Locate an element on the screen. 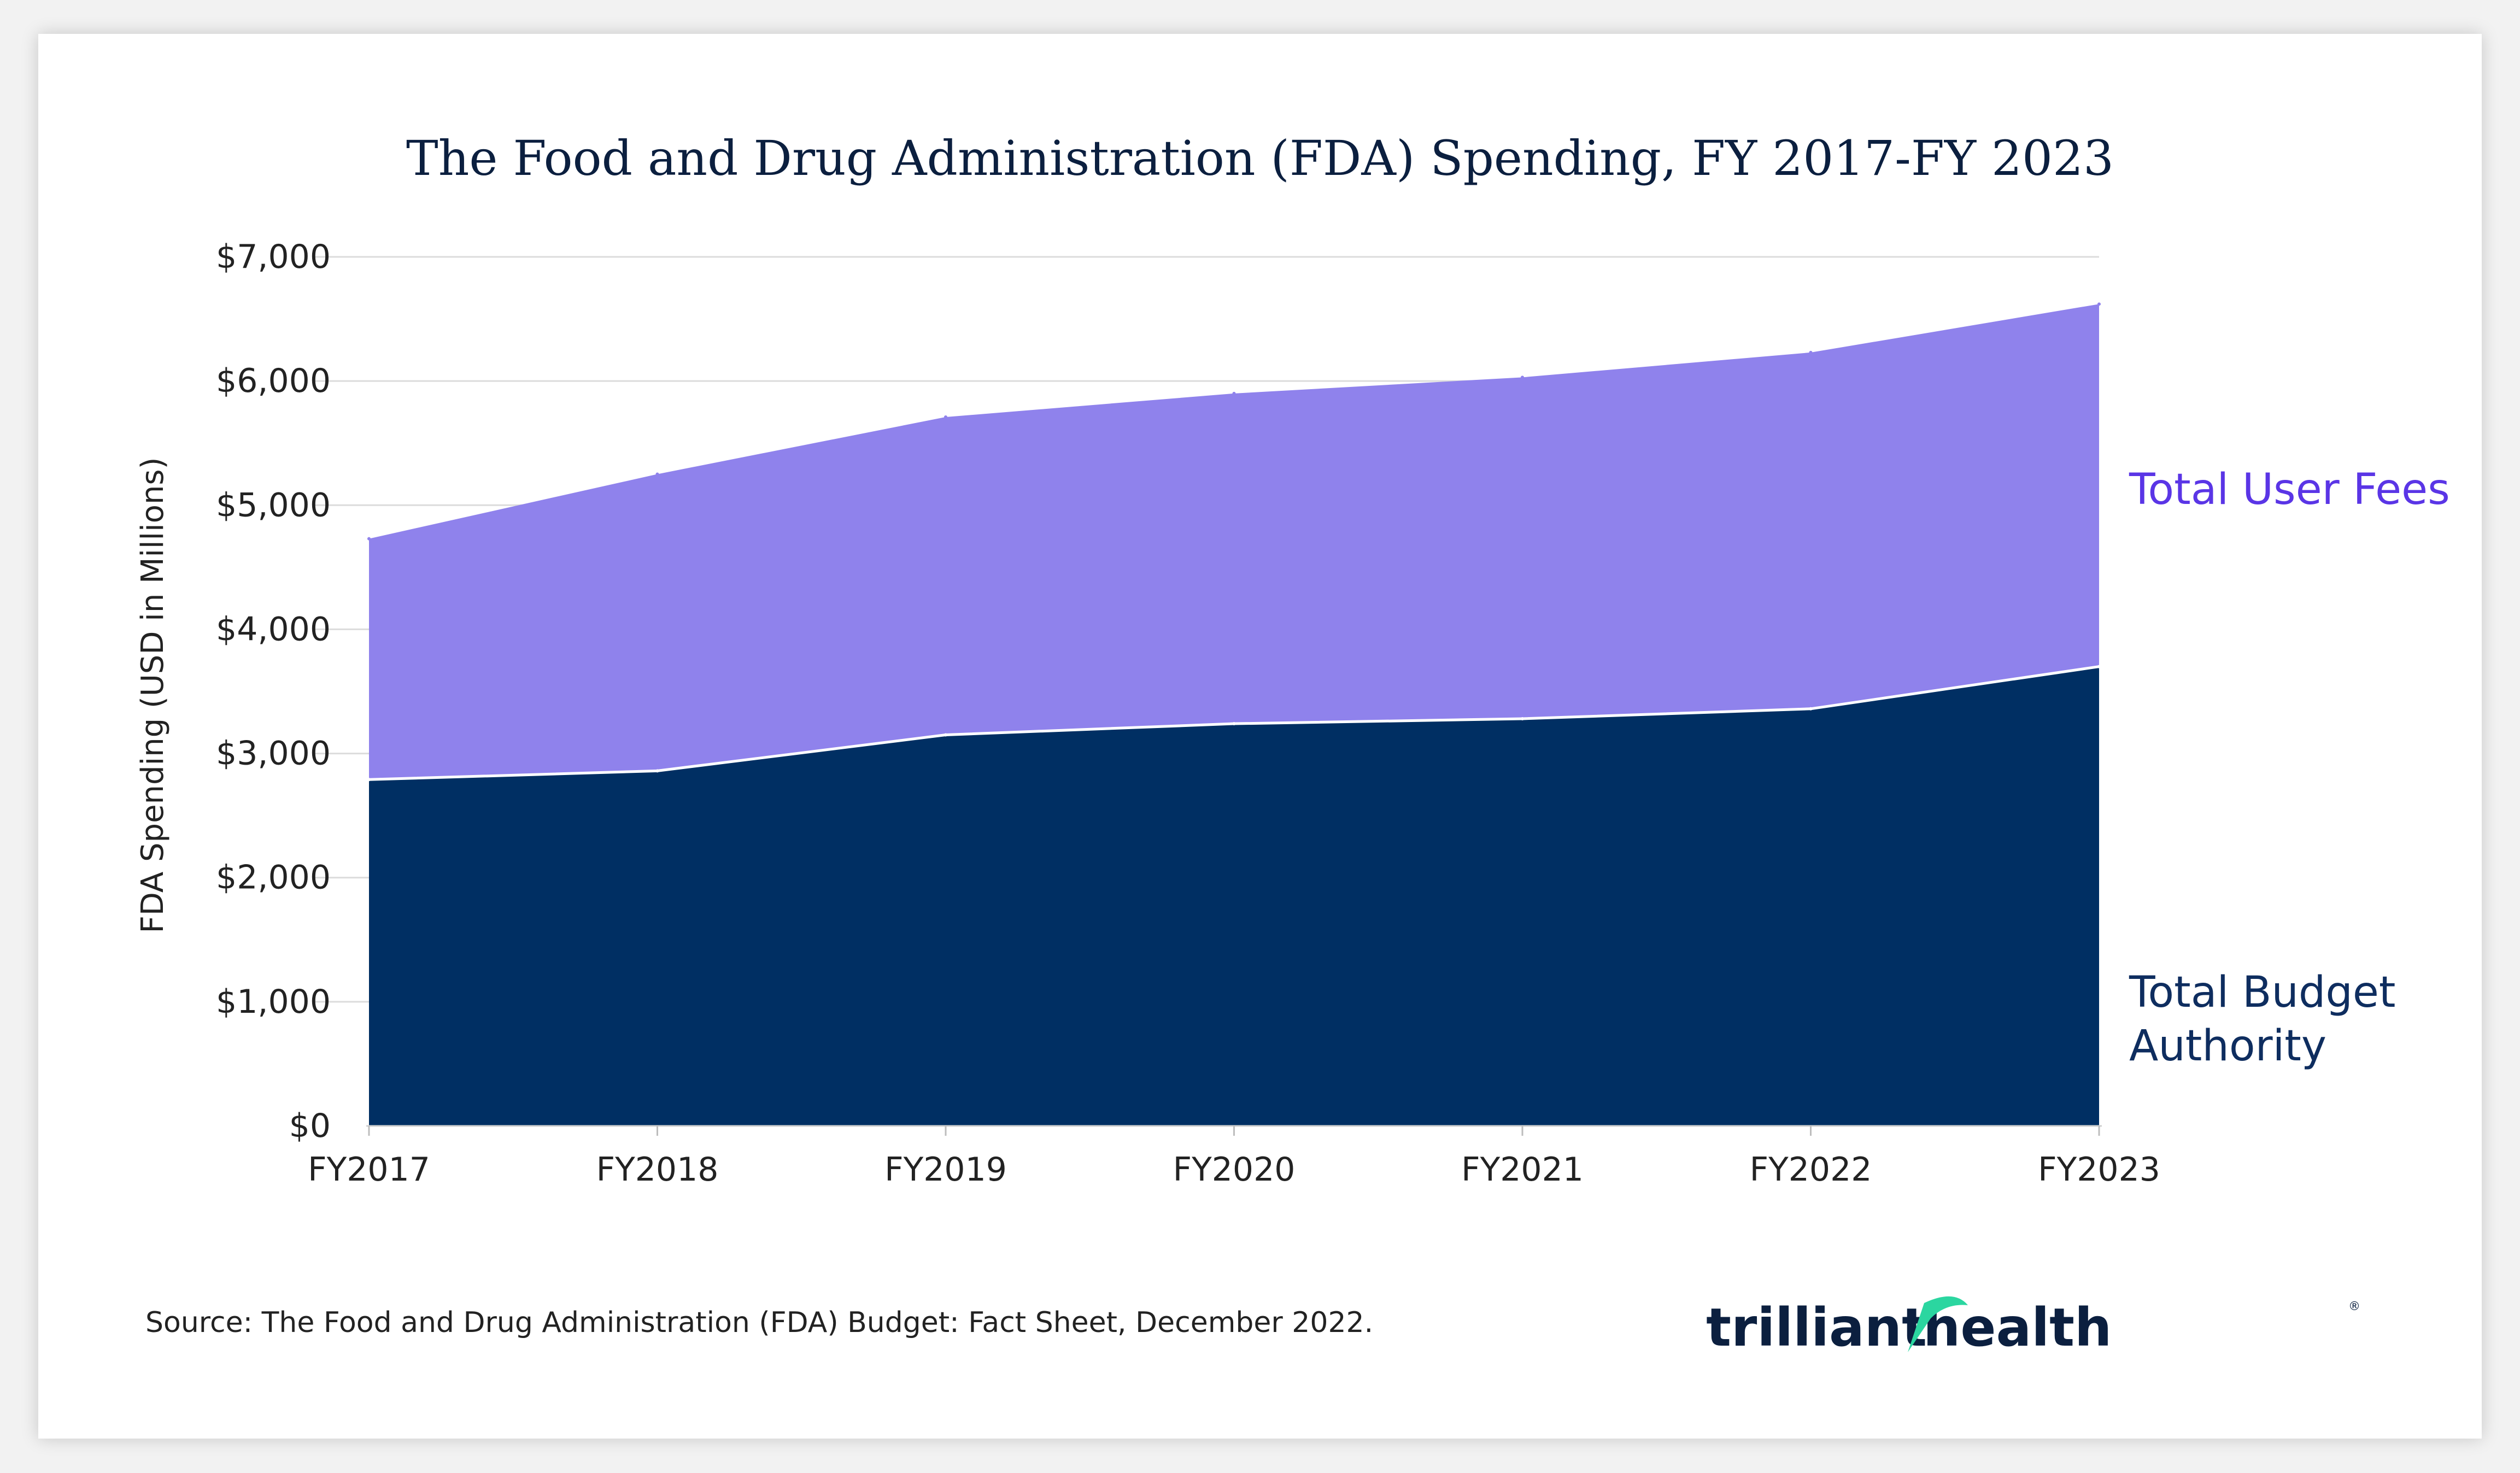 The width and height of the screenshot is (2520, 1473). x-tick-label: FY2019 is located at coordinates (945, 1170).